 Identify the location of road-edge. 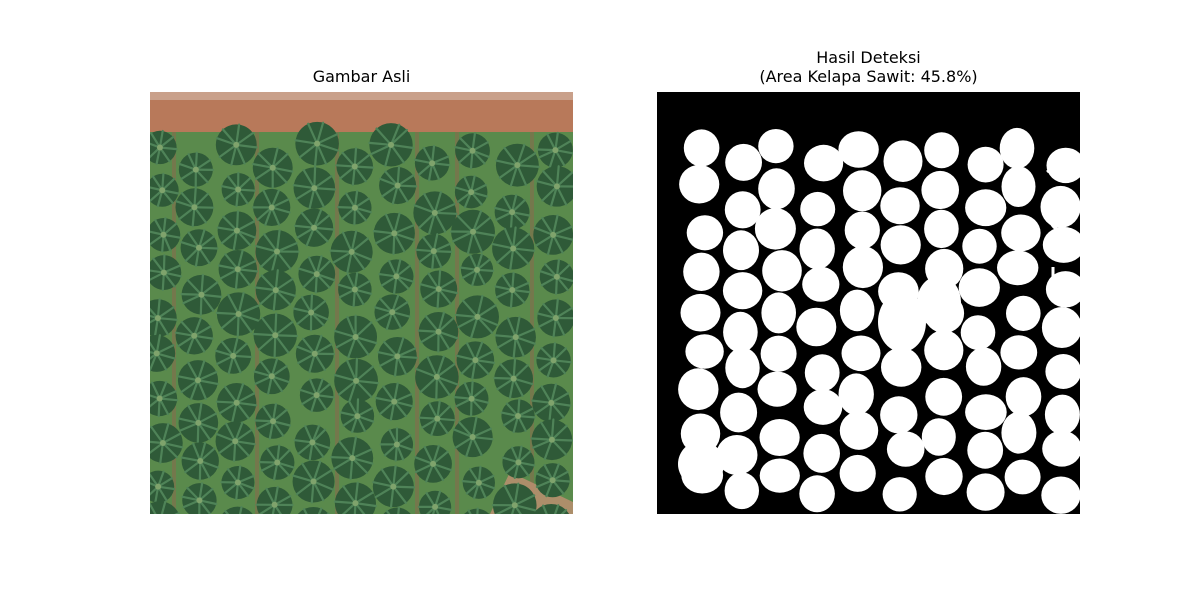
(361, 96).